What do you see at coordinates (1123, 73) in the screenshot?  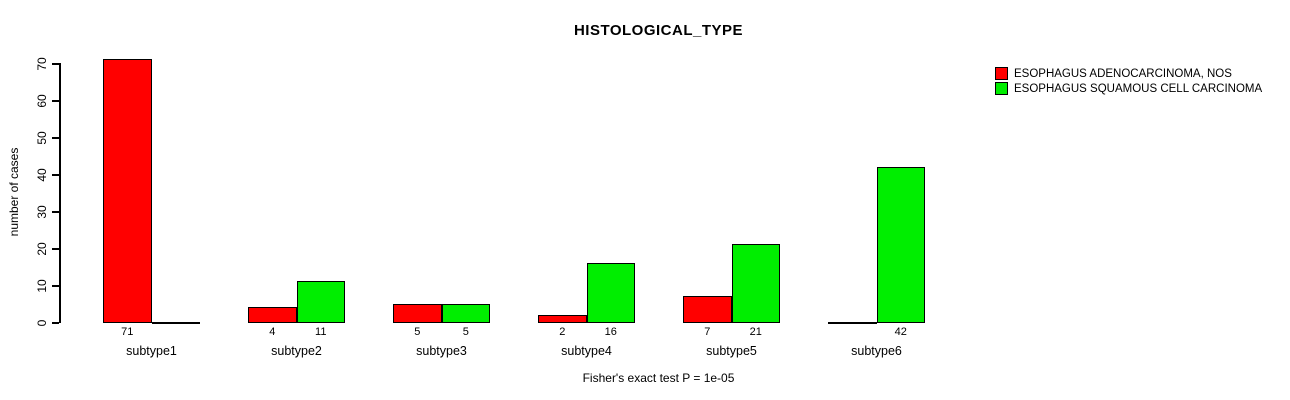 I see `legend-label: ESOPHAGUS ADENOCARCINOMA, NOS` at bounding box center [1123, 73].